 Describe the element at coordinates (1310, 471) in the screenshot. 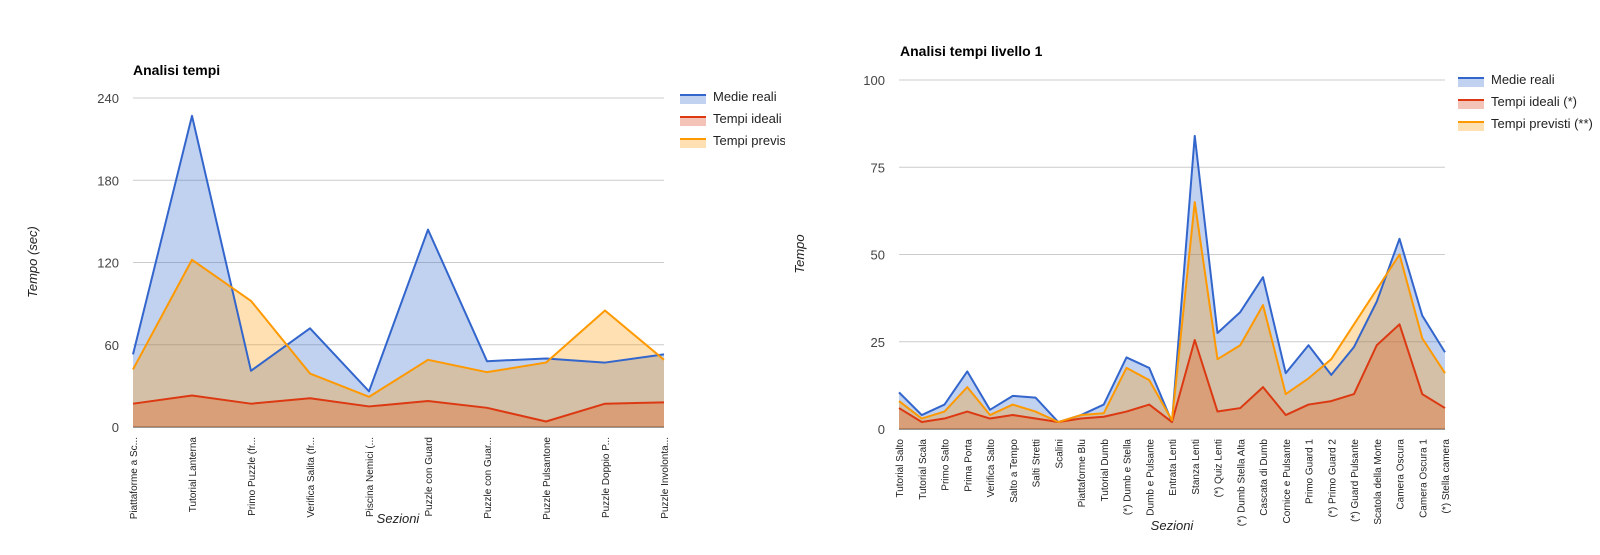

I see `x-tick-label: Primo Guard 1` at that location.